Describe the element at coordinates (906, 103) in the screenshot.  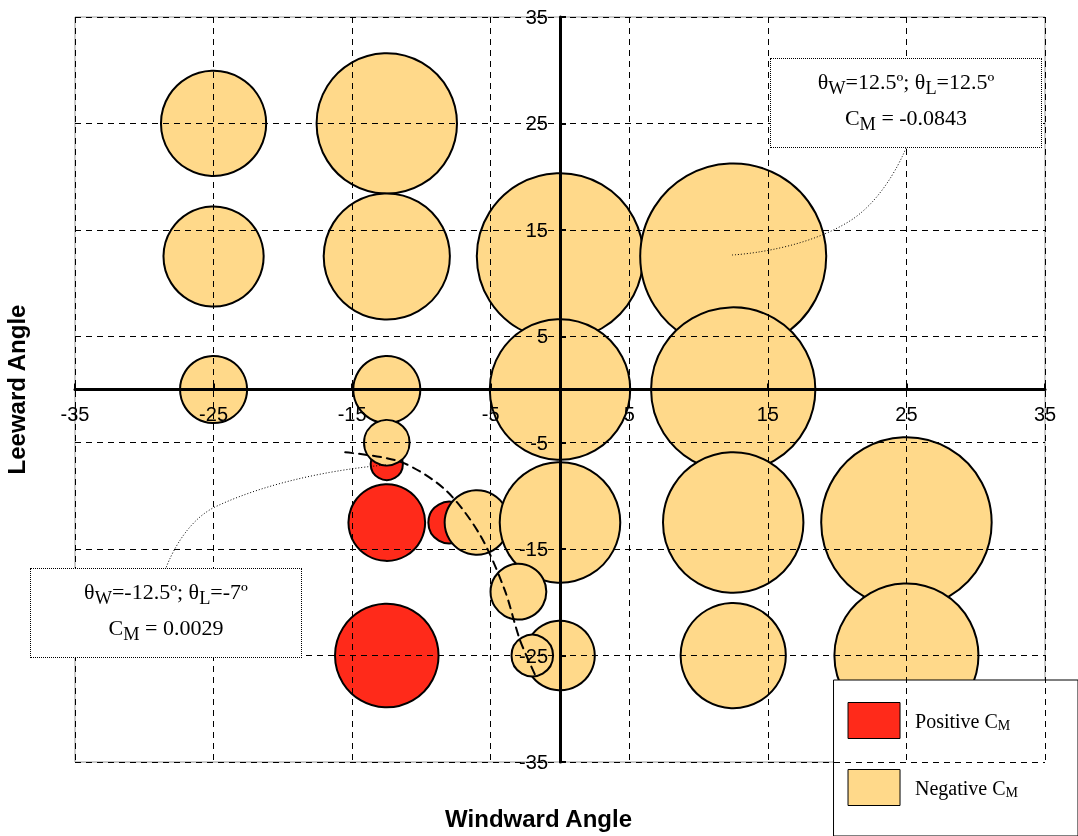
I see `callout-box: θ$_{W}$=12.5º; θ$_{L}$=12.5º C$_{M}$ = -0.0843` at that location.